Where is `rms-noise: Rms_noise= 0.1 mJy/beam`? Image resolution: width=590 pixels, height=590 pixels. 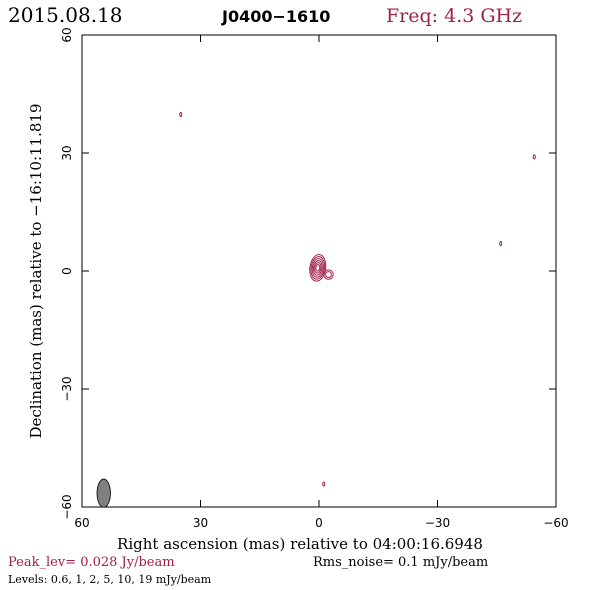 rms-noise: Rms_noise= 0.1 mJy/beam is located at coordinates (400, 562).